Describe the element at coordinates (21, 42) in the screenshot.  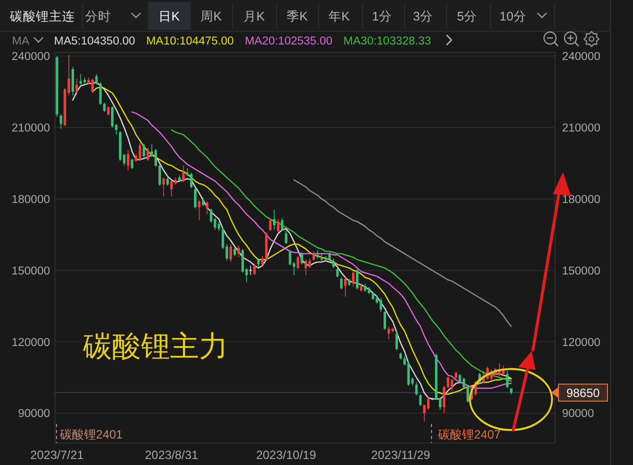
I see `text: MA` at that location.